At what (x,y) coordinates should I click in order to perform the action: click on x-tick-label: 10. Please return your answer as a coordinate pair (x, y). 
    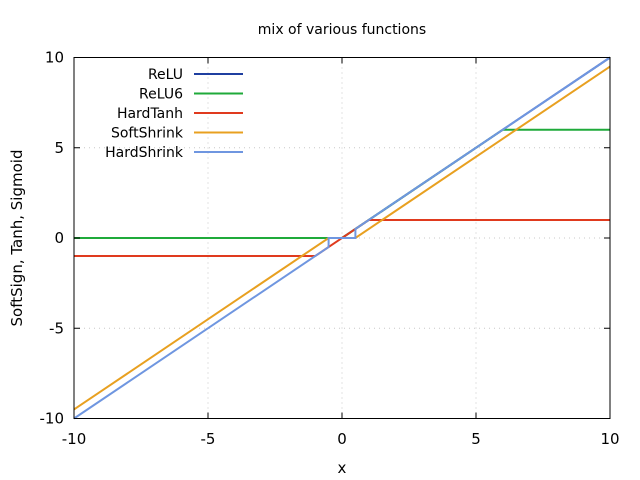
    Looking at the image, I should click on (609, 439).